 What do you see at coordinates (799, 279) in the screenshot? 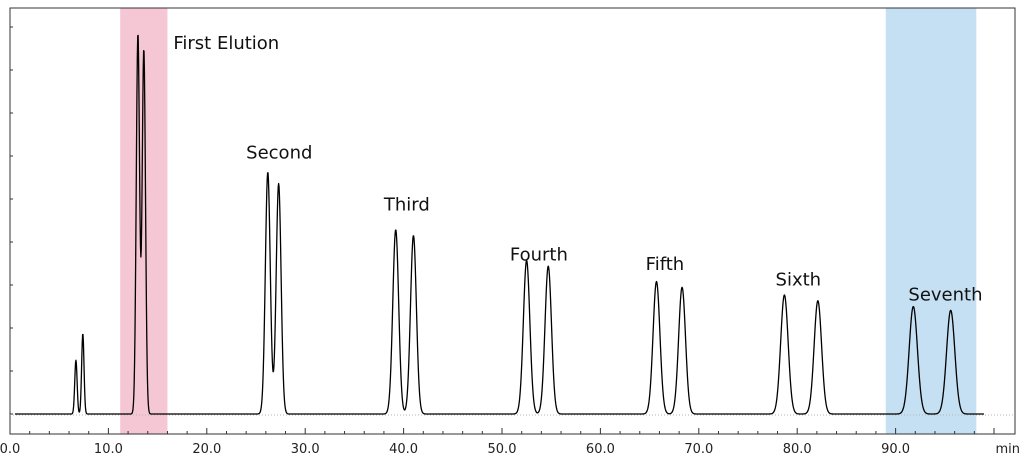
I see `peak-label-6: Sixth` at bounding box center [799, 279].